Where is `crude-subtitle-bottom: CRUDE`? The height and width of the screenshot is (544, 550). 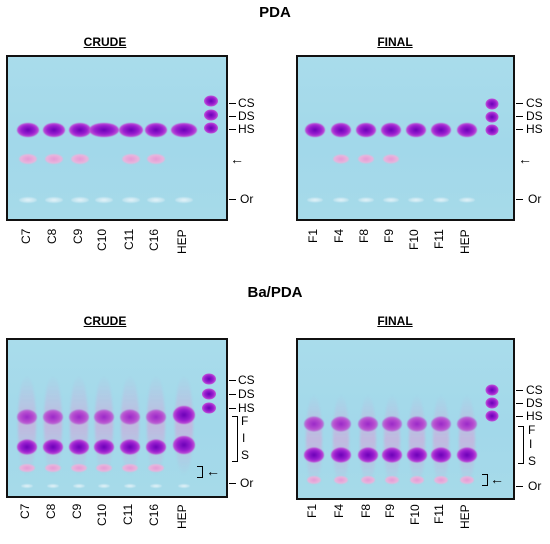
crude-subtitle-bottom: CRUDE is located at coordinates (105, 321).